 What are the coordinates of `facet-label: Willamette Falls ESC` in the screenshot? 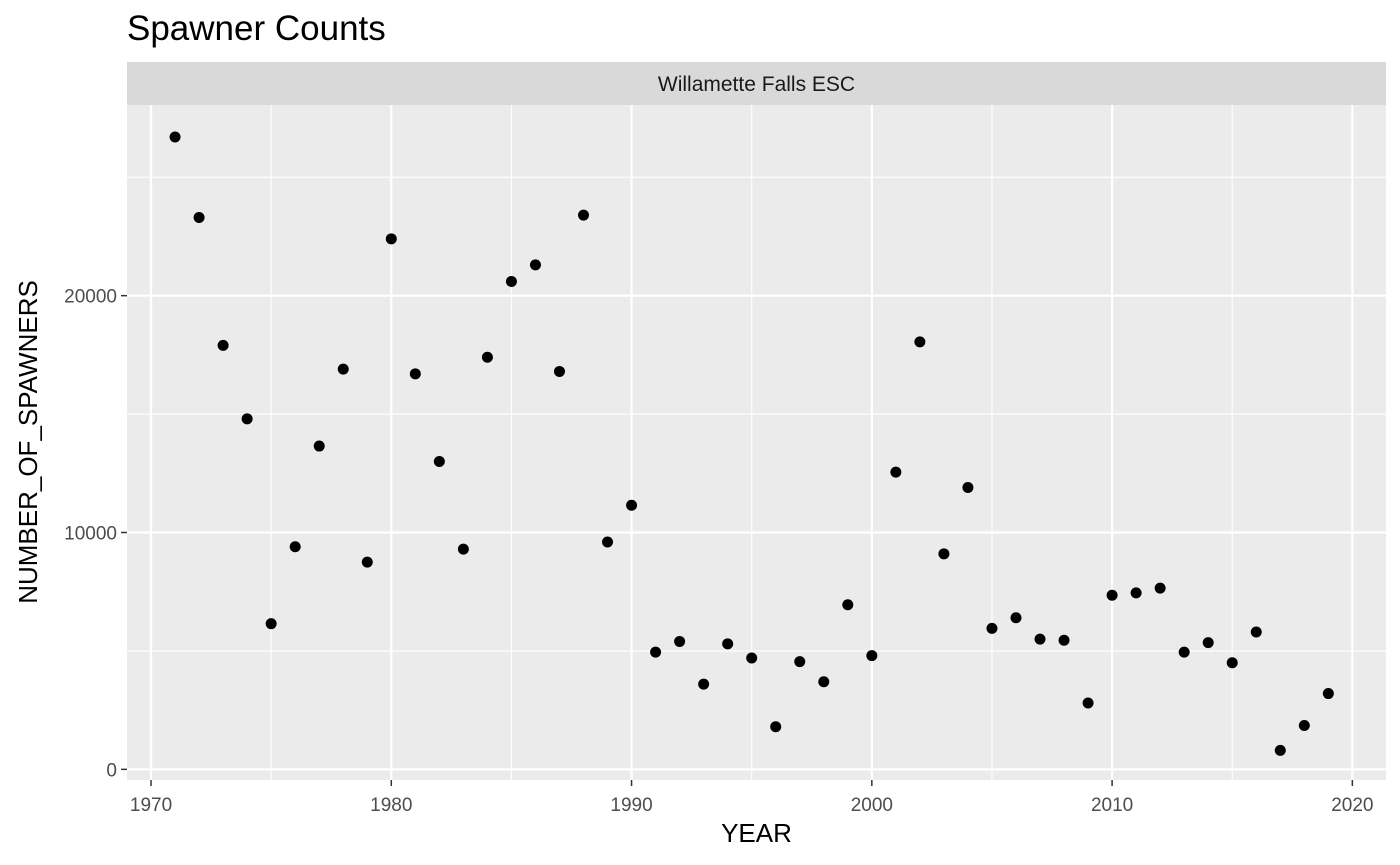 It's located at (756, 84).